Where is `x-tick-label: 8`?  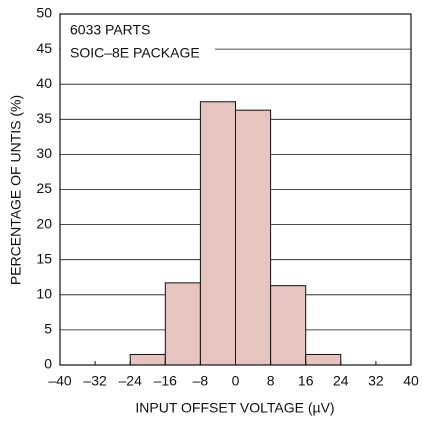 x-tick-label: 8 is located at coordinates (271, 381).